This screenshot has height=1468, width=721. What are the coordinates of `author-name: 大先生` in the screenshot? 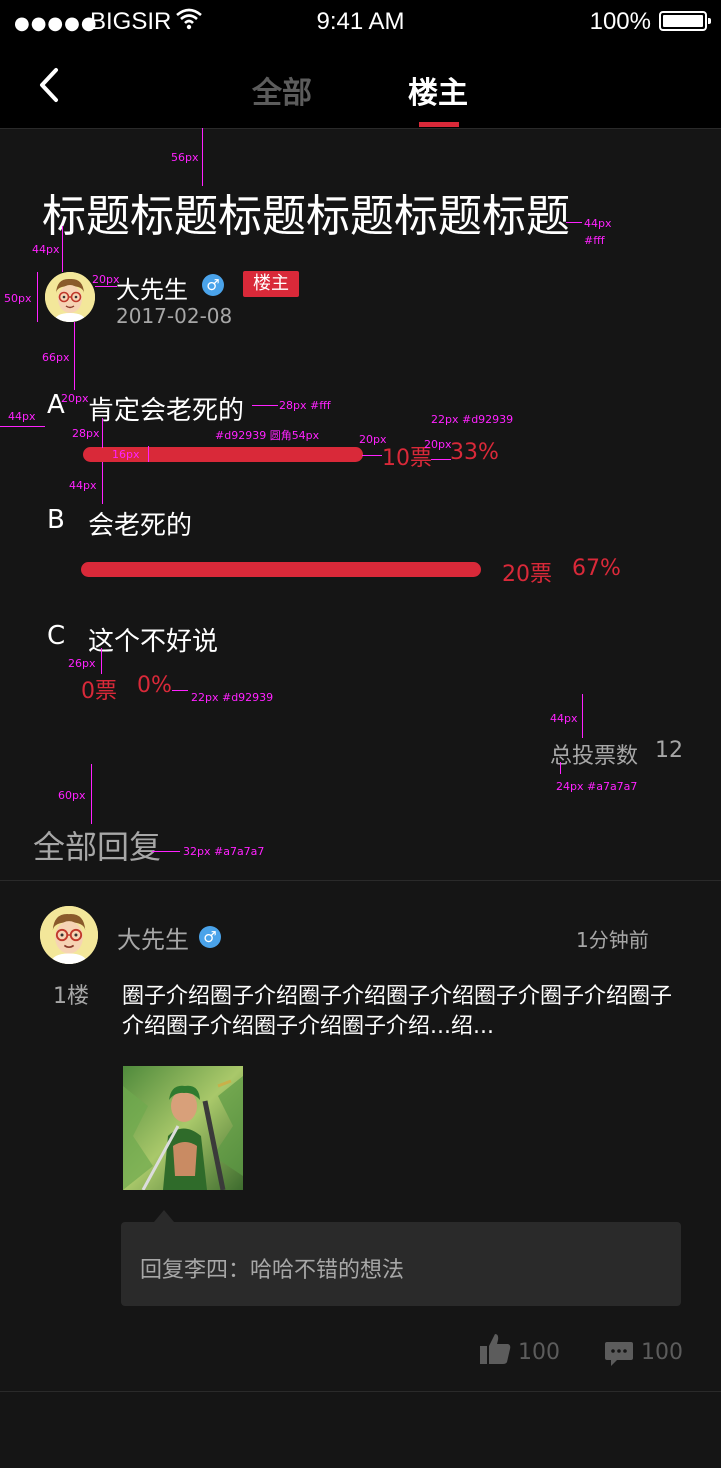 It's located at (152, 290).